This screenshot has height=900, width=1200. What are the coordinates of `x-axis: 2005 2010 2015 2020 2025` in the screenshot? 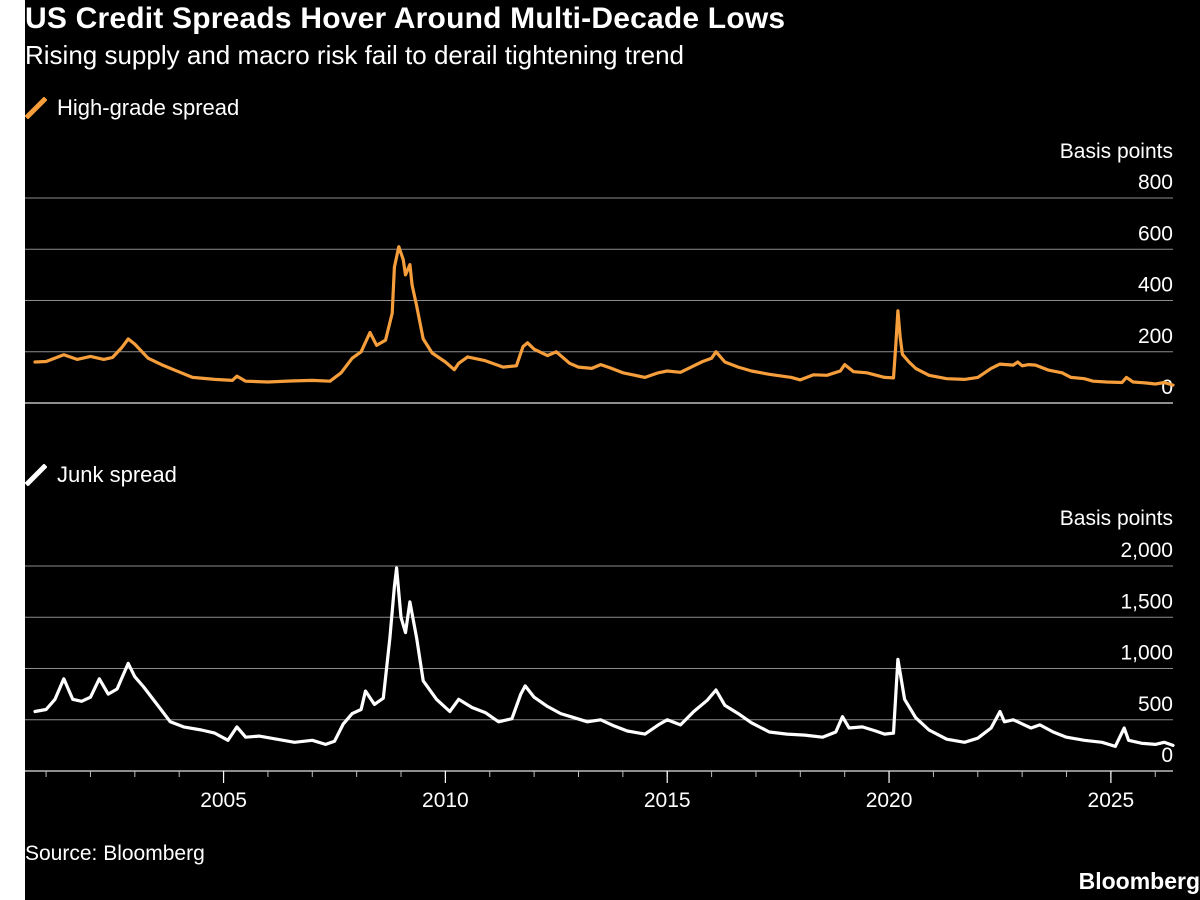 It's located at (600, 791).